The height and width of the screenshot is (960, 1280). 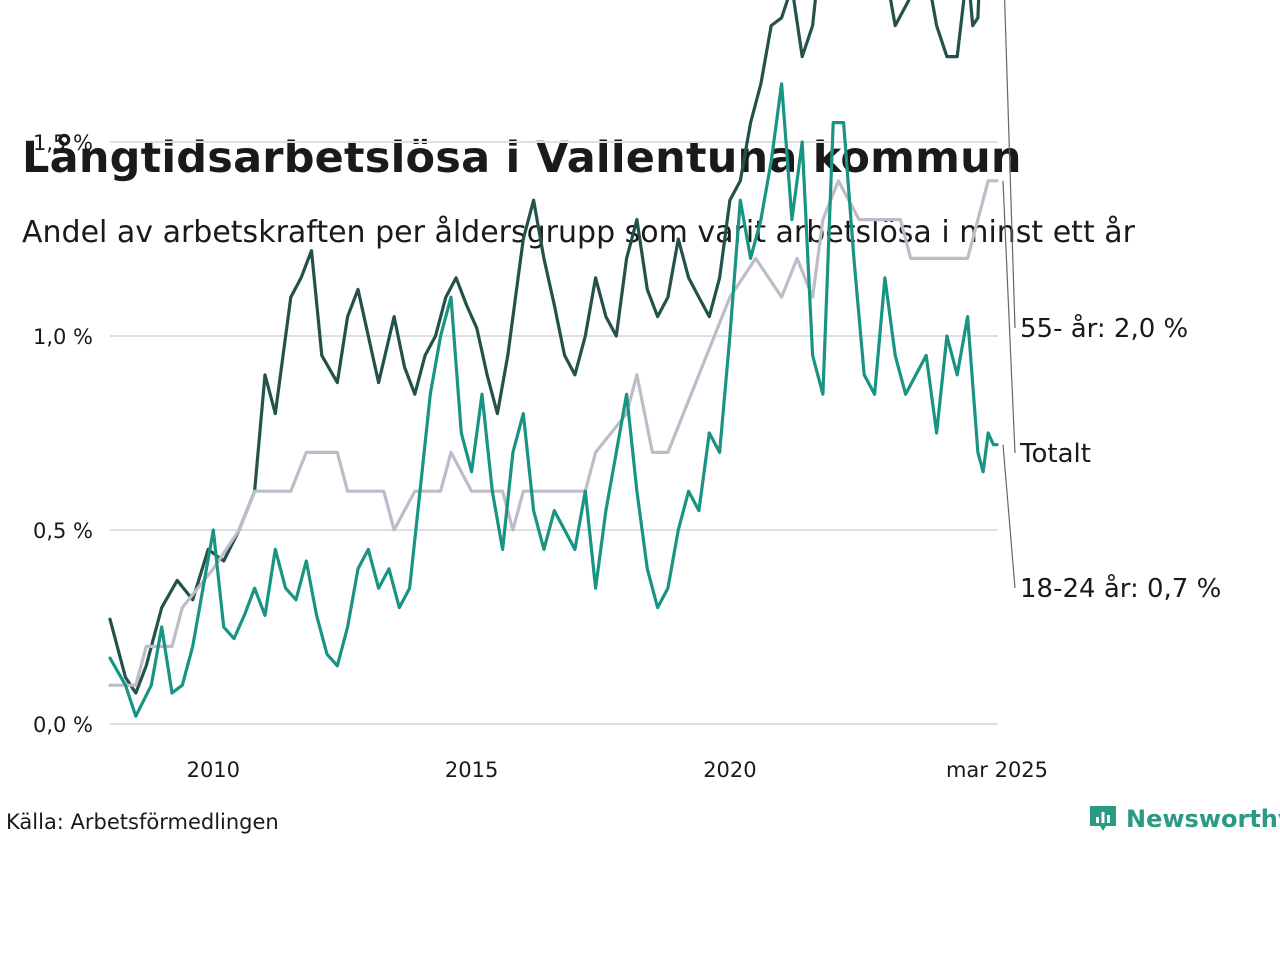 I want to click on y-tick-label: 0,5 %, so click(x=63, y=531).